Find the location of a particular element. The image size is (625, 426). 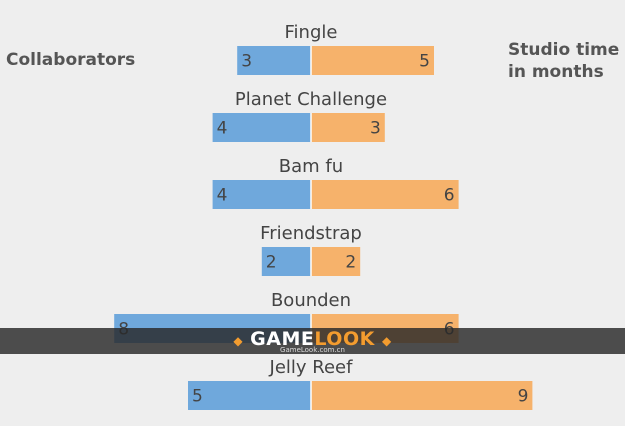

watermark-banner: ◆ GAMELOOK ◆ GameLook.com.cn is located at coordinates (312, 341).